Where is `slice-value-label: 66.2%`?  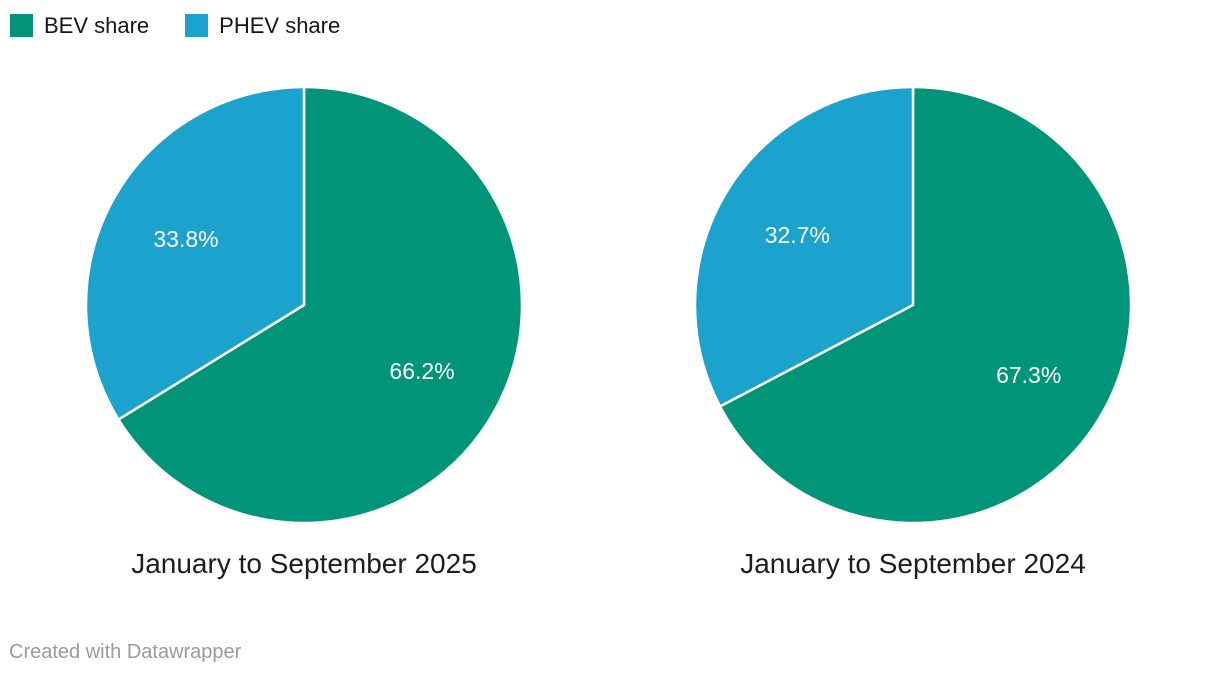 slice-value-label: 66.2% is located at coordinates (421, 371).